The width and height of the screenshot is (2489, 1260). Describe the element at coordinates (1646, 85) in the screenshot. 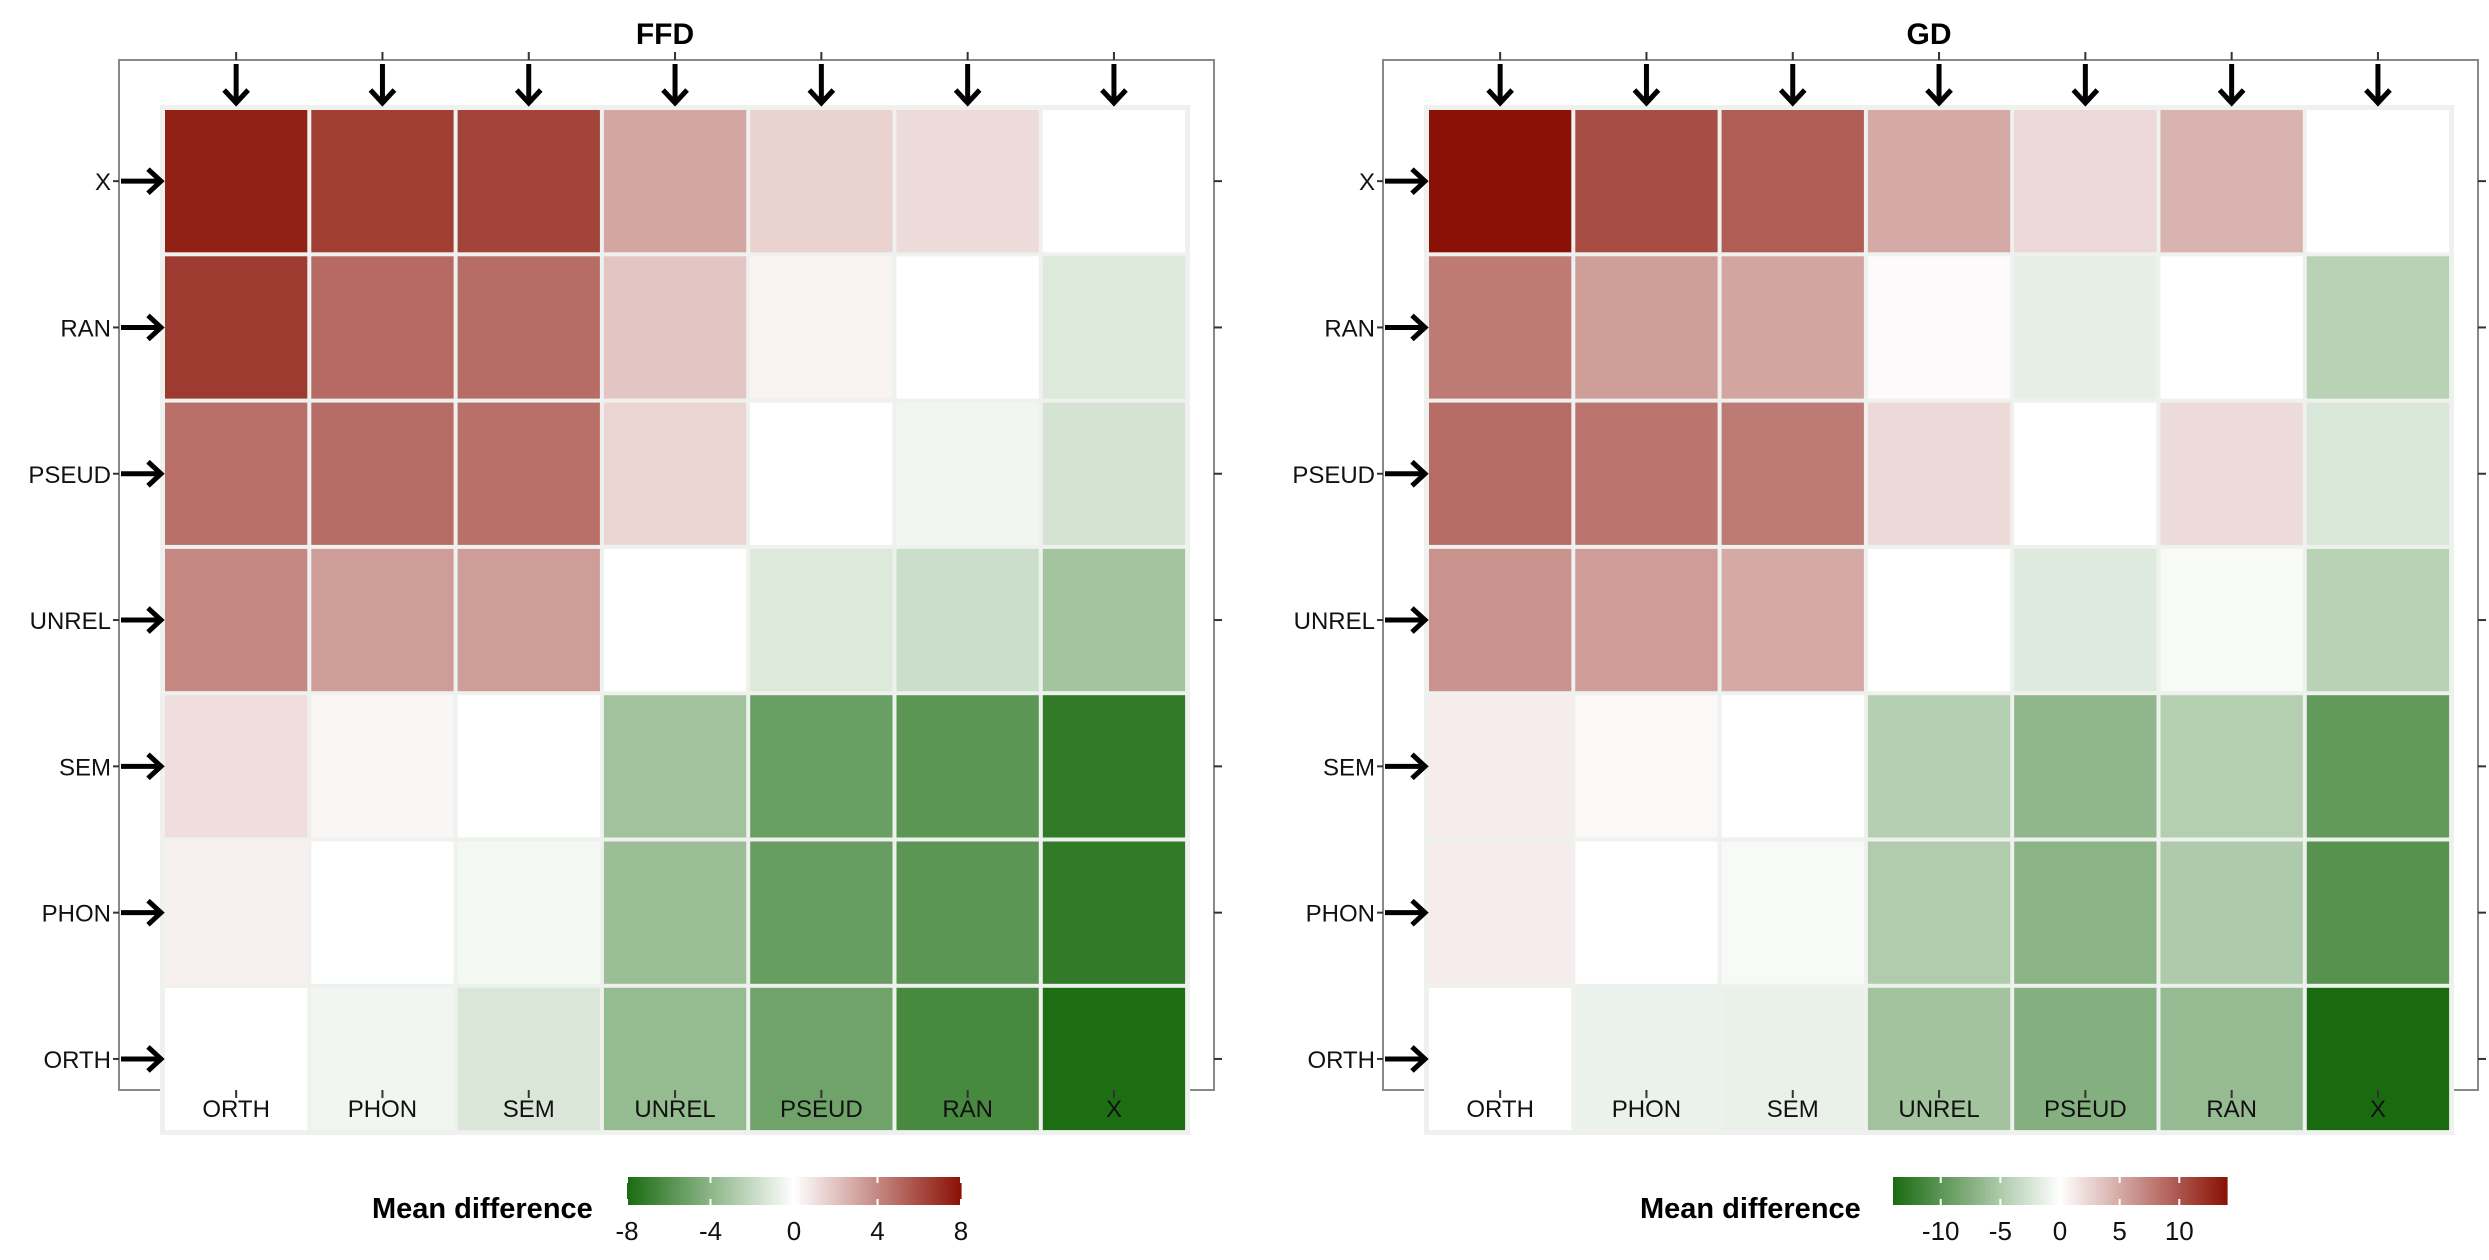

I see `column-arrow-phon` at that location.